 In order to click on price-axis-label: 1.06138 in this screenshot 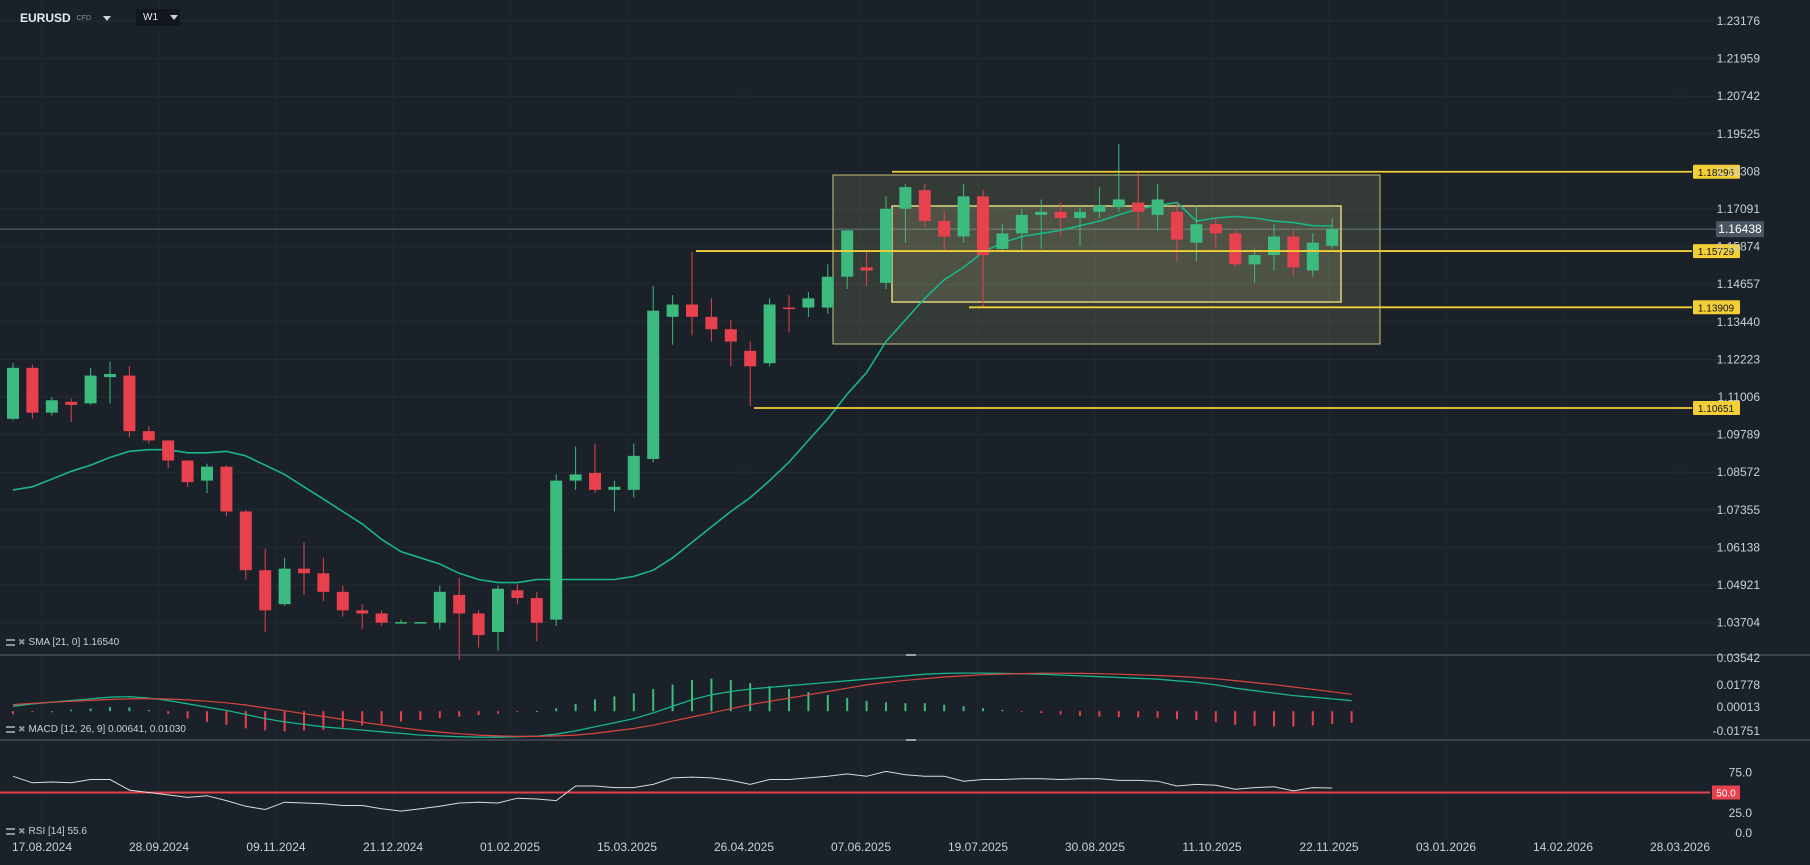, I will do `click(1739, 547)`.